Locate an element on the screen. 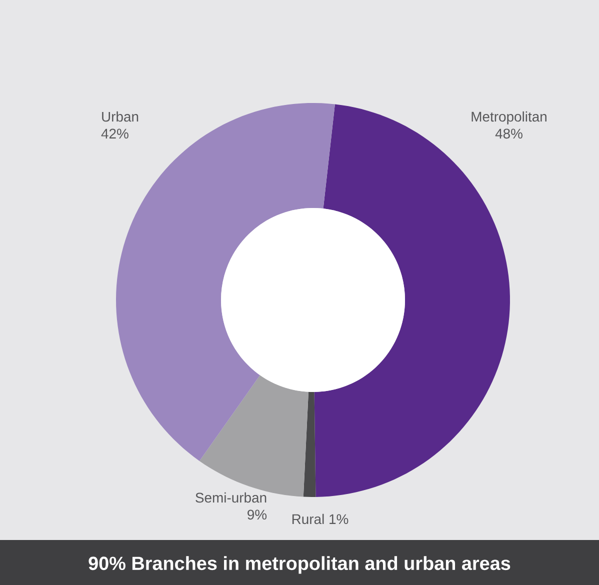 This screenshot has width=599, height=585. text: 90% Branches in metropolitan and urban areas is located at coordinates (299, 565).